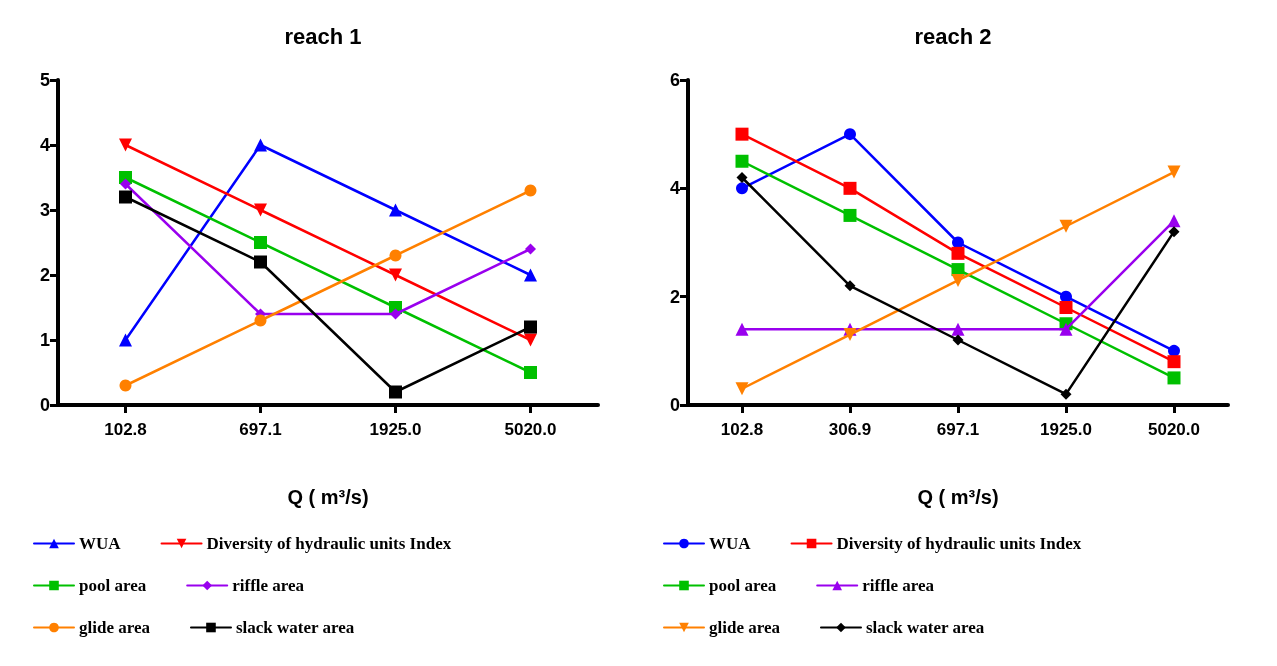 The height and width of the screenshot is (666, 1277). Describe the element at coordinates (44, 210) in the screenshot. I see `y-tick-label: 3` at that location.